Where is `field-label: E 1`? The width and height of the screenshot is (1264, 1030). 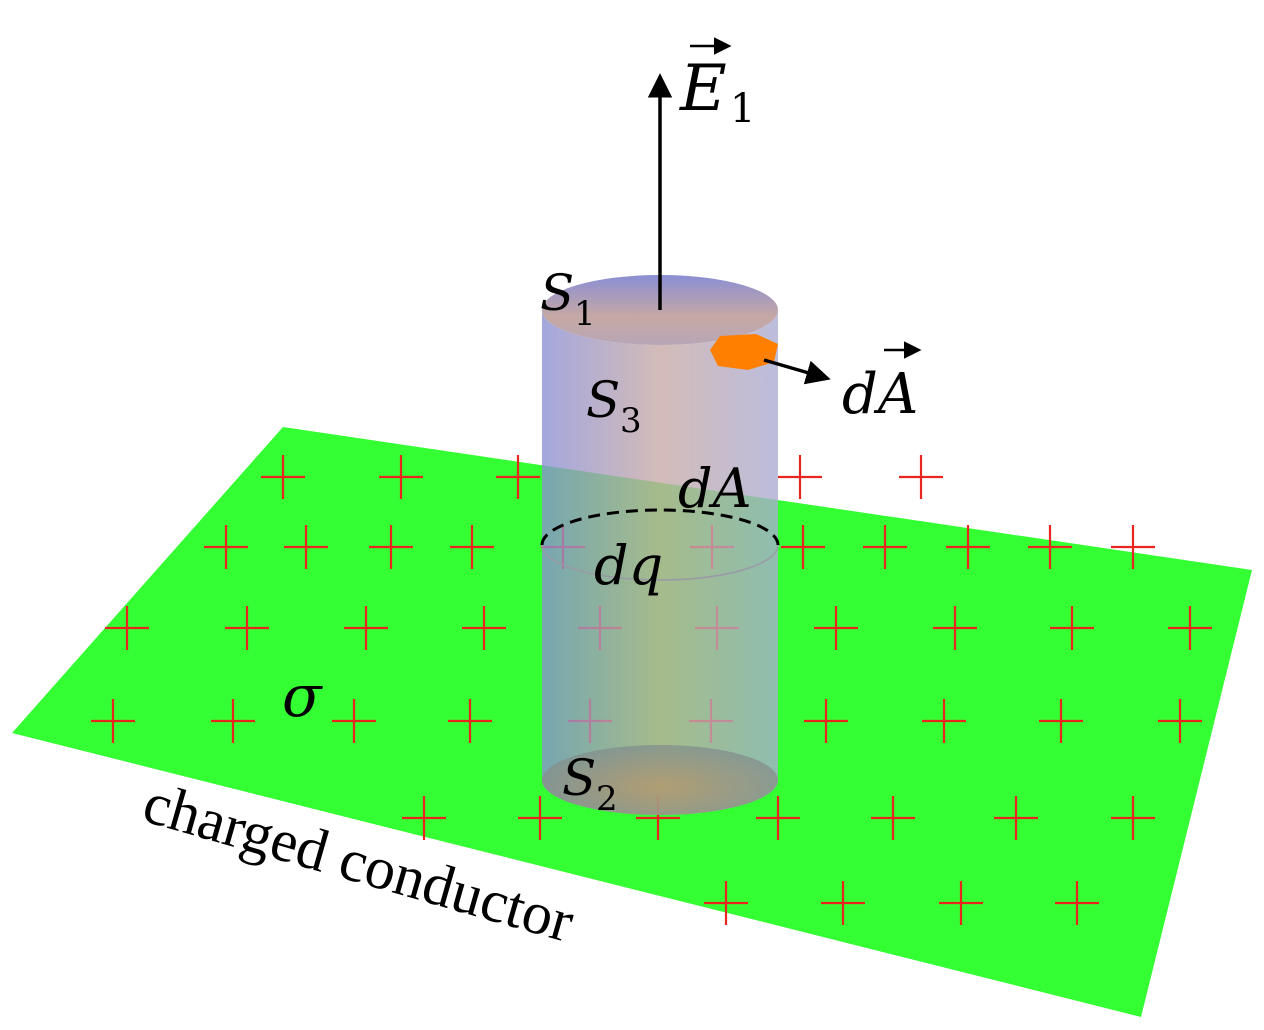
field-label: E 1 is located at coordinates (717, 84).